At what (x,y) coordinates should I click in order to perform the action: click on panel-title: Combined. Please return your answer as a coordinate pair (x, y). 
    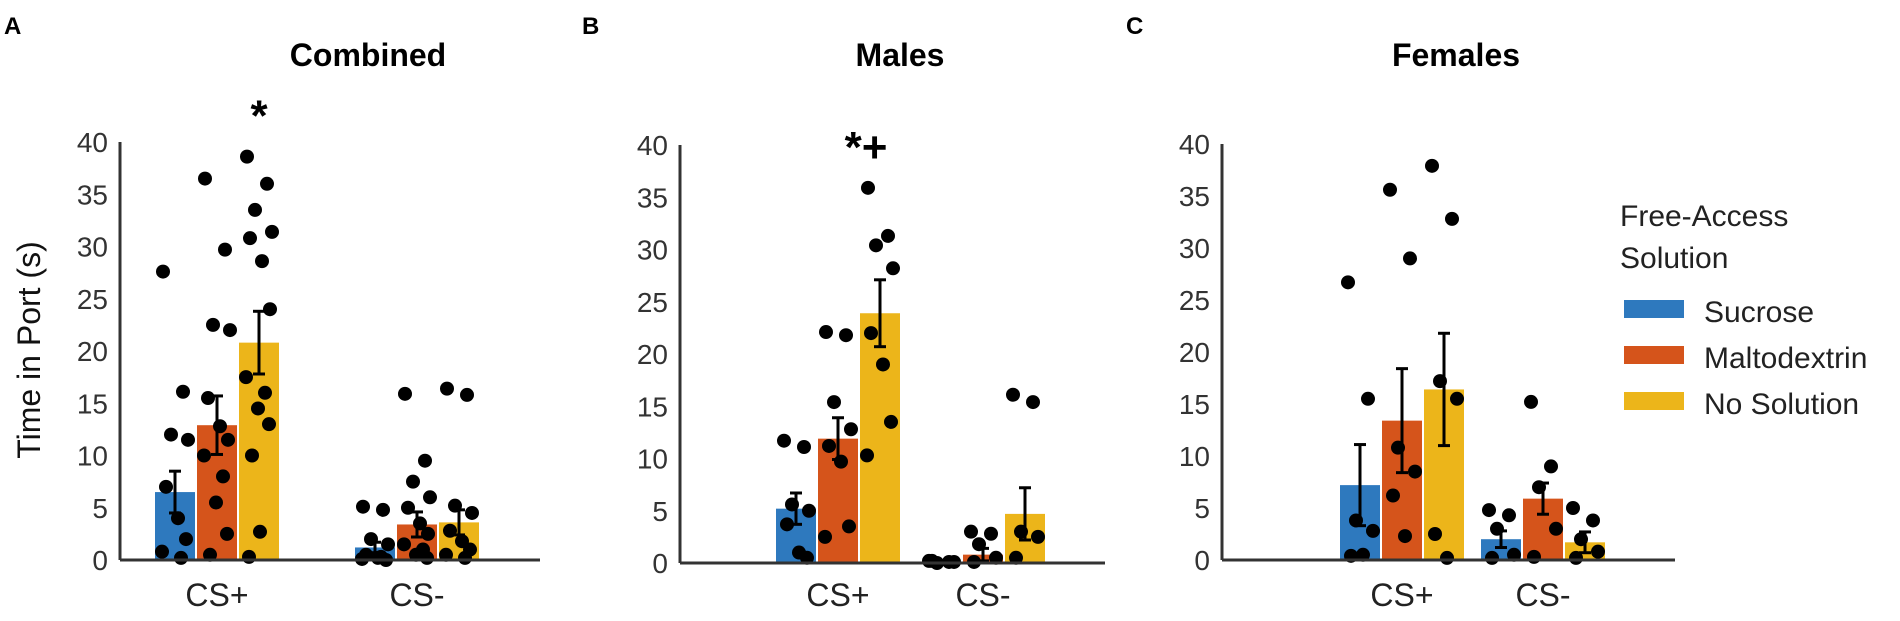
    Looking at the image, I should click on (368, 55).